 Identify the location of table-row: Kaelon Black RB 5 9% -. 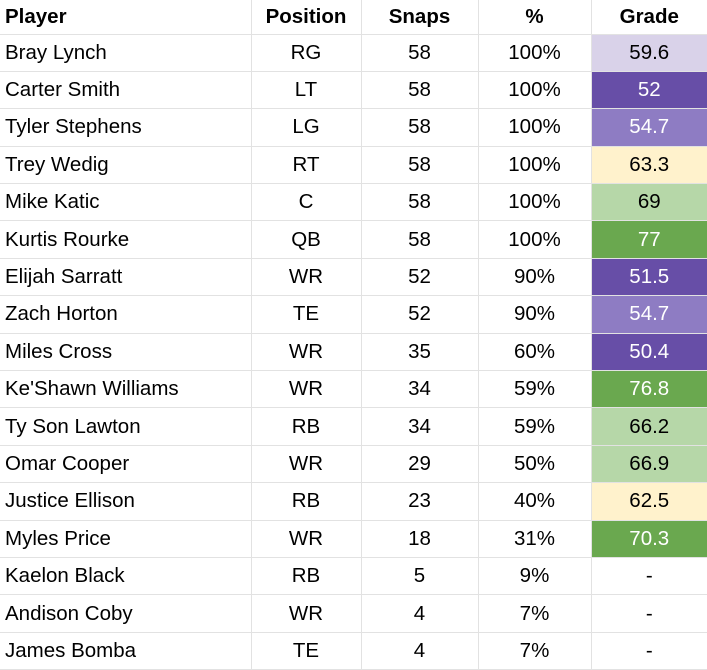
(353, 576).